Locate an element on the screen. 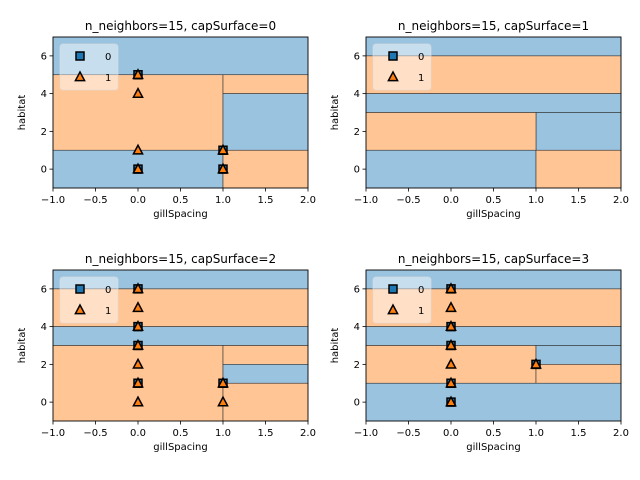 This screenshot has width=640, height=480. subplot-title: n_neighbors=15, capSurface=0 is located at coordinates (180, 26).